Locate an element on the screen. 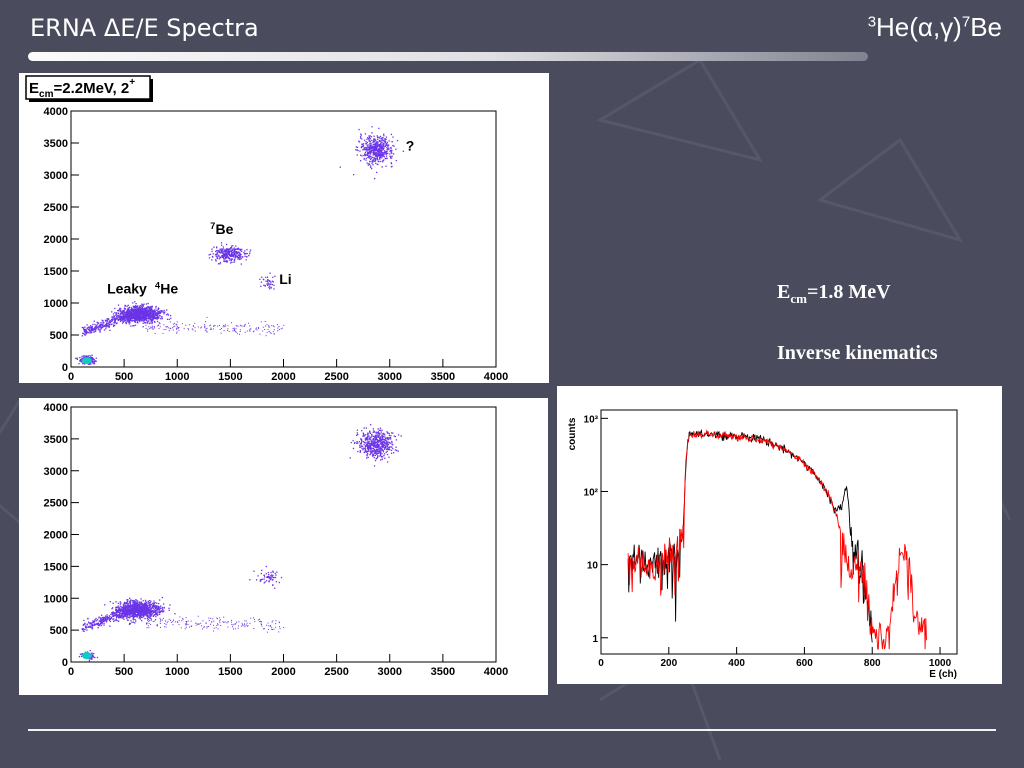  label-box-rest: =2.2MeV, 2 is located at coordinates (91, 88).